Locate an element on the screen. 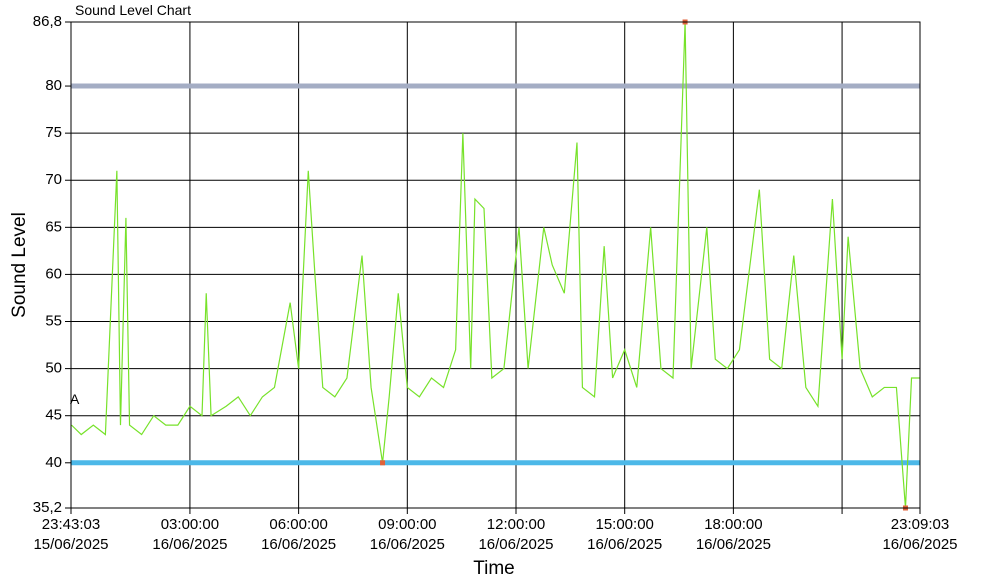 The image size is (990, 588). y-tick-label: 55 is located at coordinates (53, 320).